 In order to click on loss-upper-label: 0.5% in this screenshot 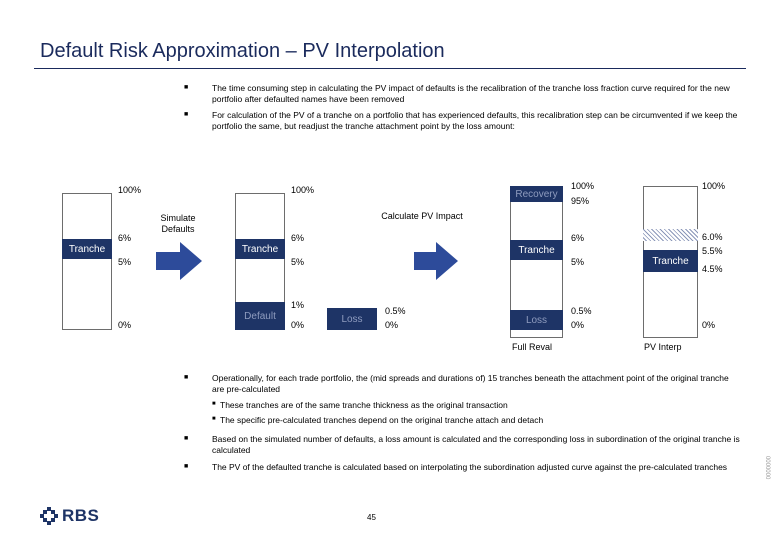, I will do `click(395, 311)`.